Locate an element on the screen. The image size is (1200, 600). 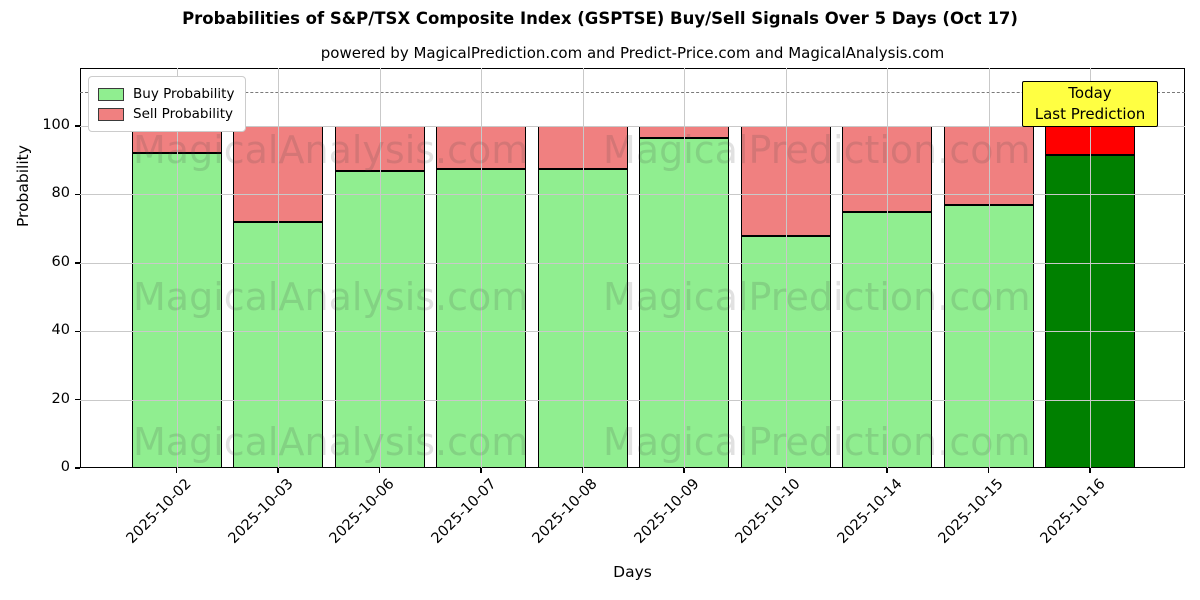
legend-label-sell: Sell Probability is located at coordinates (183, 114).